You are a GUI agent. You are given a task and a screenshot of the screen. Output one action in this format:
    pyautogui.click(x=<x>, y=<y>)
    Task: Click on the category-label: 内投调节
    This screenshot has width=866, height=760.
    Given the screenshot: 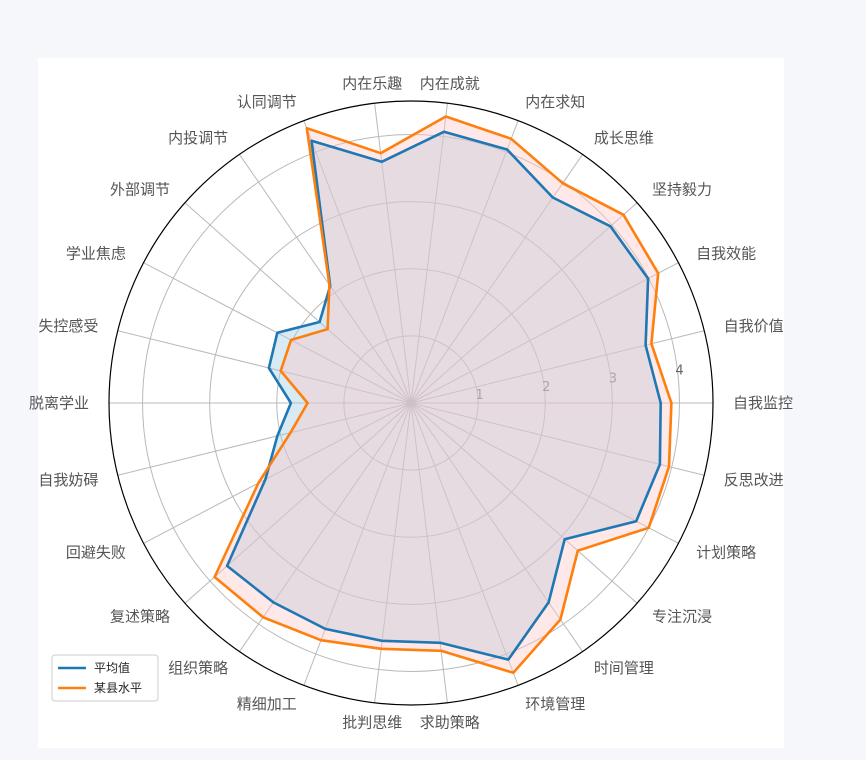 What is the action you would take?
    pyautogui.click(x=198, y=138)
    